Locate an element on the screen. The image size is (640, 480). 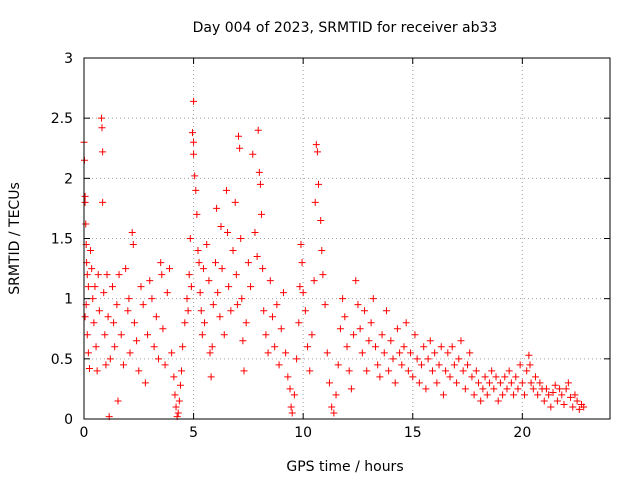
x-tick-label: 10 is located at coordinates (303, 433).